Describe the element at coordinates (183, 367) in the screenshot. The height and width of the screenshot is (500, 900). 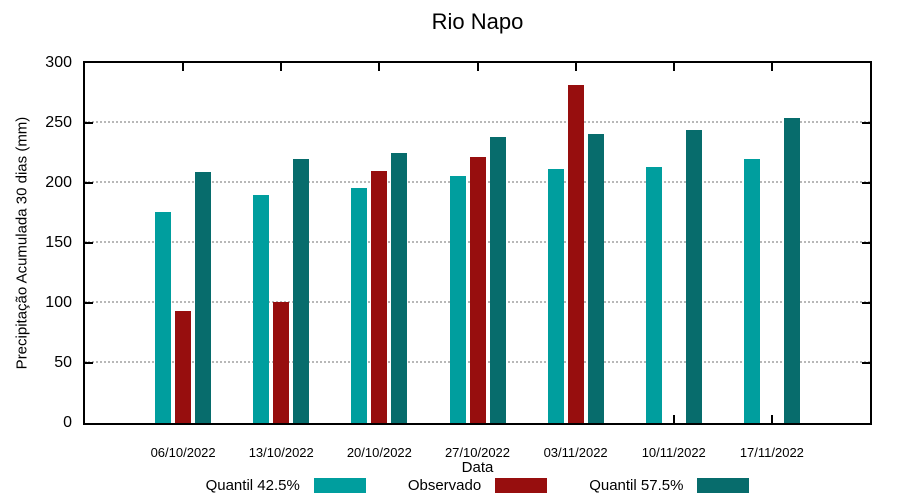
I see `bar-observado-06-10-2022` at that location.